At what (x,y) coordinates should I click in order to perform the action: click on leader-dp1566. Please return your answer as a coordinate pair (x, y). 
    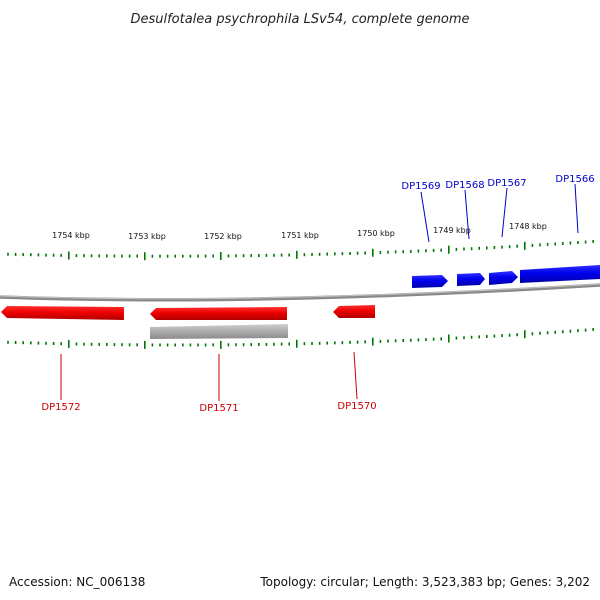
    Looking at the image, I should click on (576, 208).